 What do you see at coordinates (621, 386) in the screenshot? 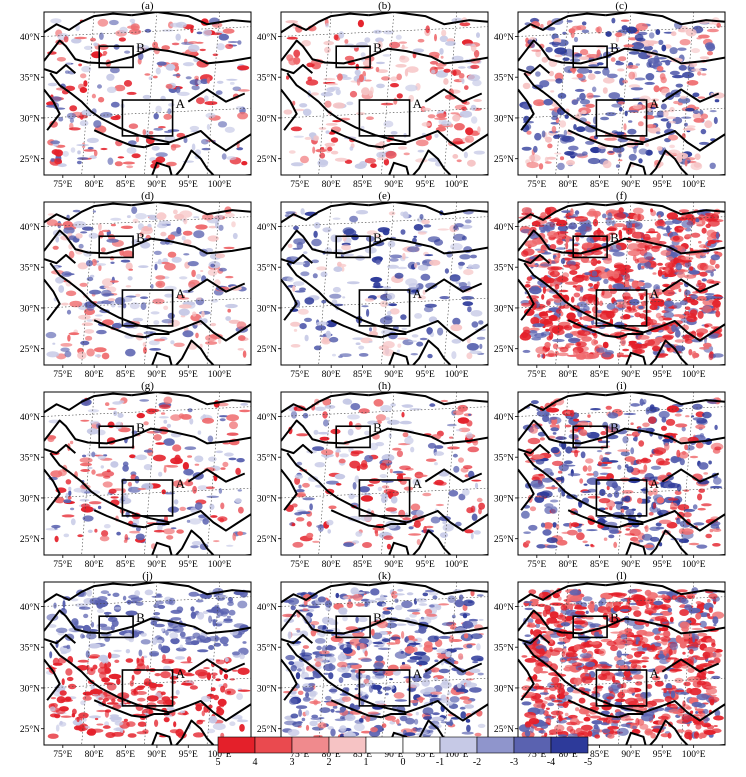
I see `panel-label: (i)` at bounding box center [621, 386].